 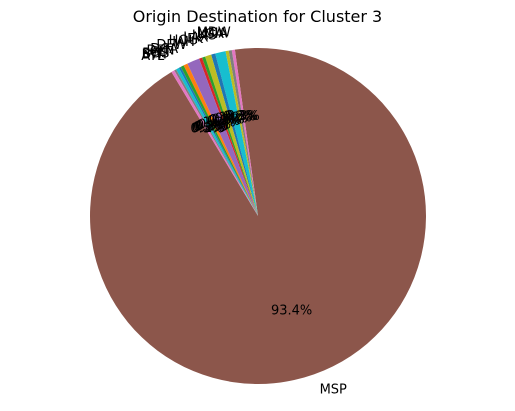 I want to click on pie-slice-lga, so click(x=241, y=133).